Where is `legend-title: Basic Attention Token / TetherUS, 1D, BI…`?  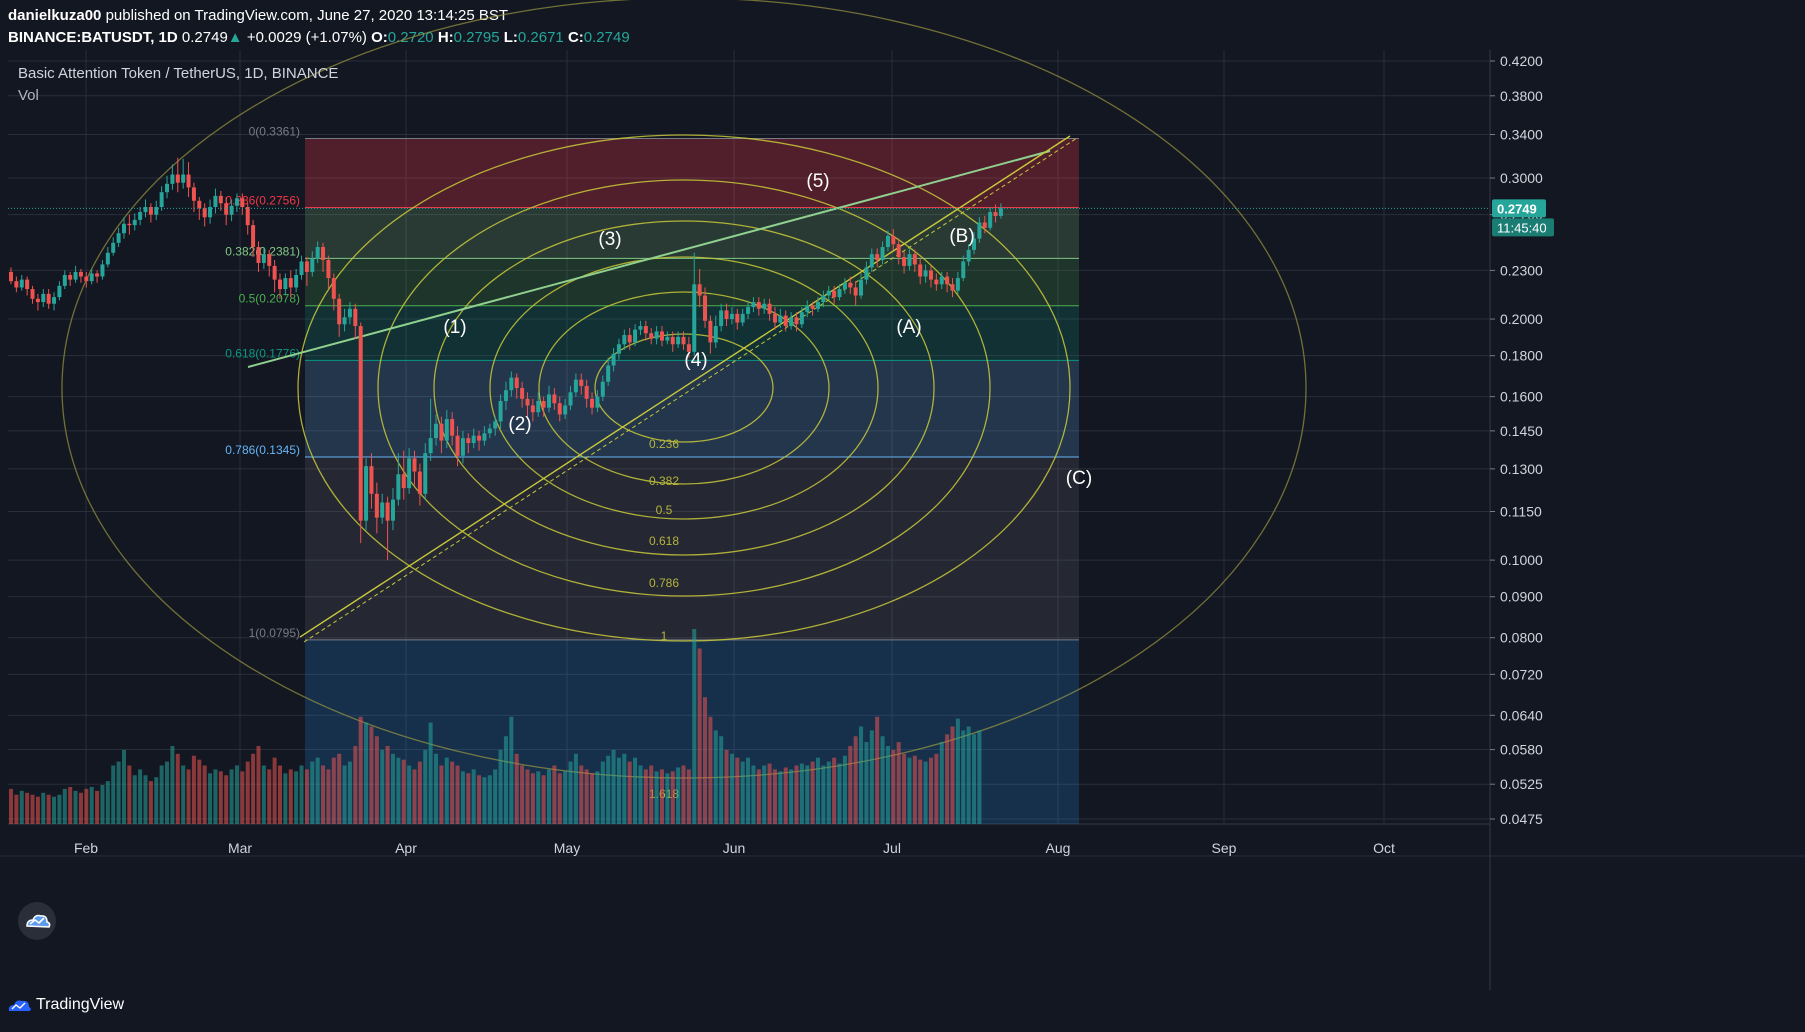 legend-title: Basic Attention Token / TetherUS, 1D, BI… is located at coordinates (178, 73).